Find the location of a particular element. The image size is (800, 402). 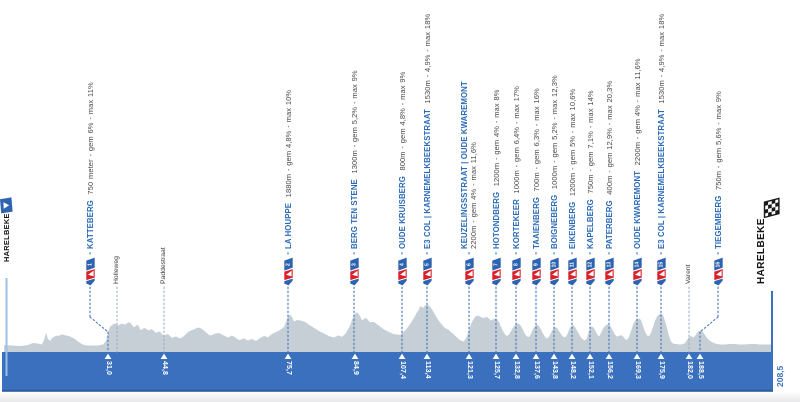

street-label-holleweg: Holleweg is located at coordinates (116, 270).